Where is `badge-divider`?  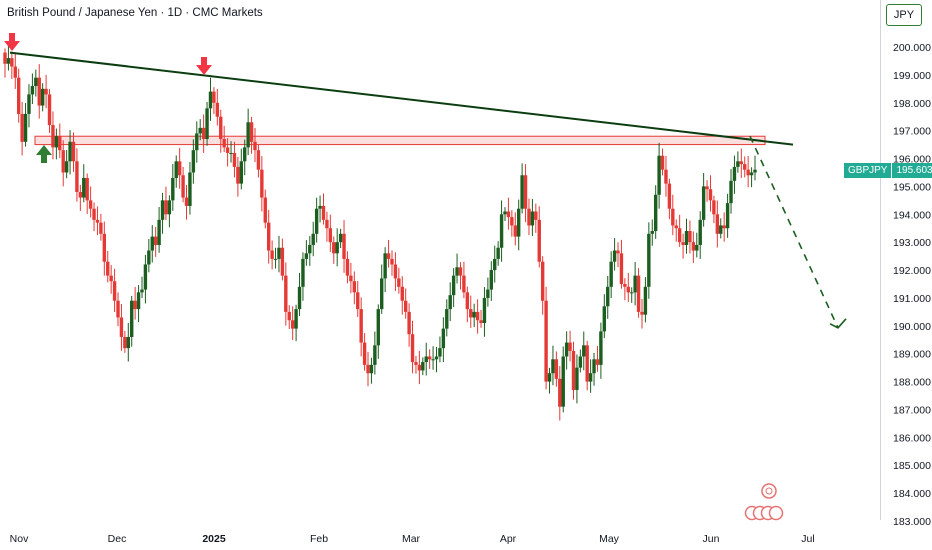 badge-divider is located at coordinates (892, 170).